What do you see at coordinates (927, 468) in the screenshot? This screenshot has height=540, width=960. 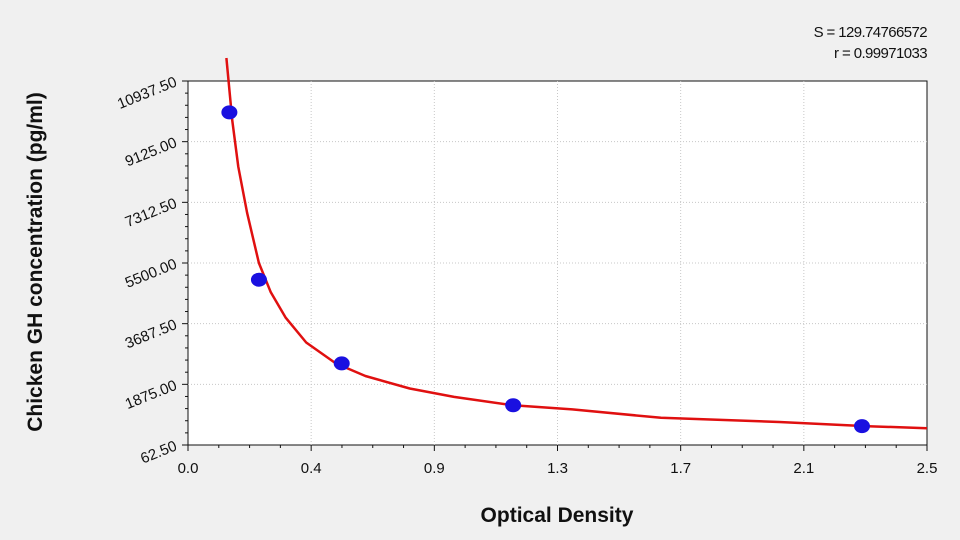 I see `x-tick-label: 2.5` at bounding box center [927, 468].